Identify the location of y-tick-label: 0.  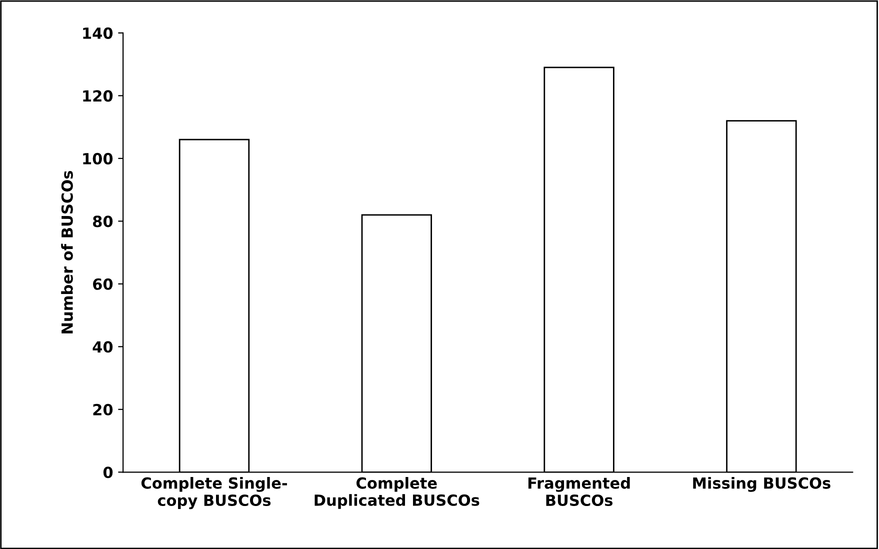
(108, 472).